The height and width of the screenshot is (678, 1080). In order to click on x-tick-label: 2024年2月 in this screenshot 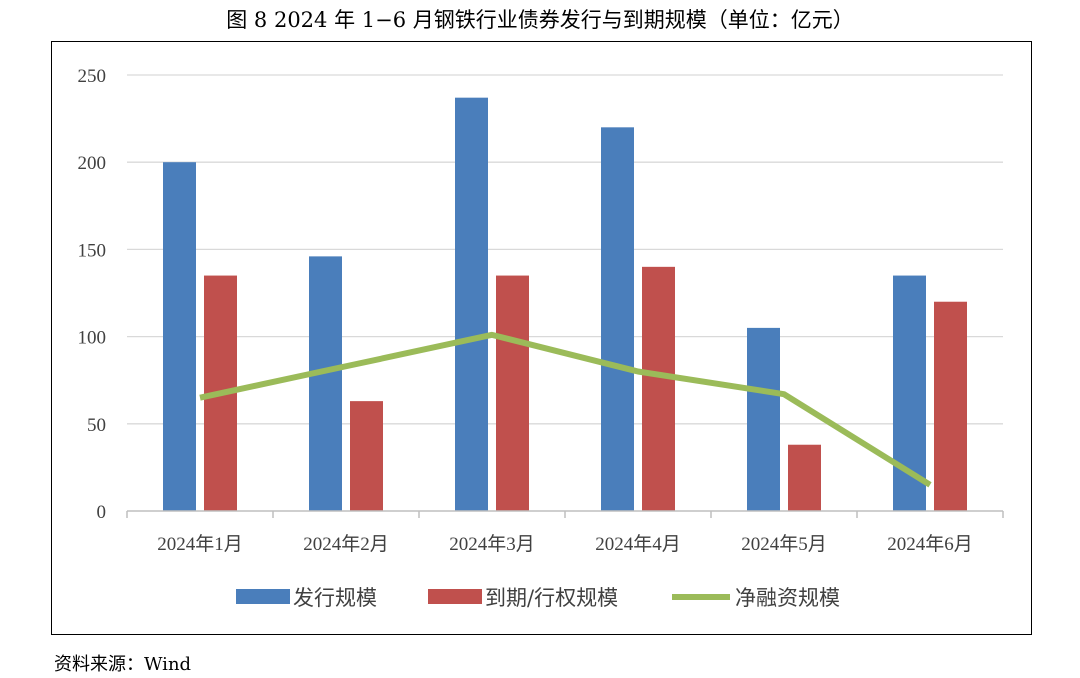, I will do `click(346, 544)`.